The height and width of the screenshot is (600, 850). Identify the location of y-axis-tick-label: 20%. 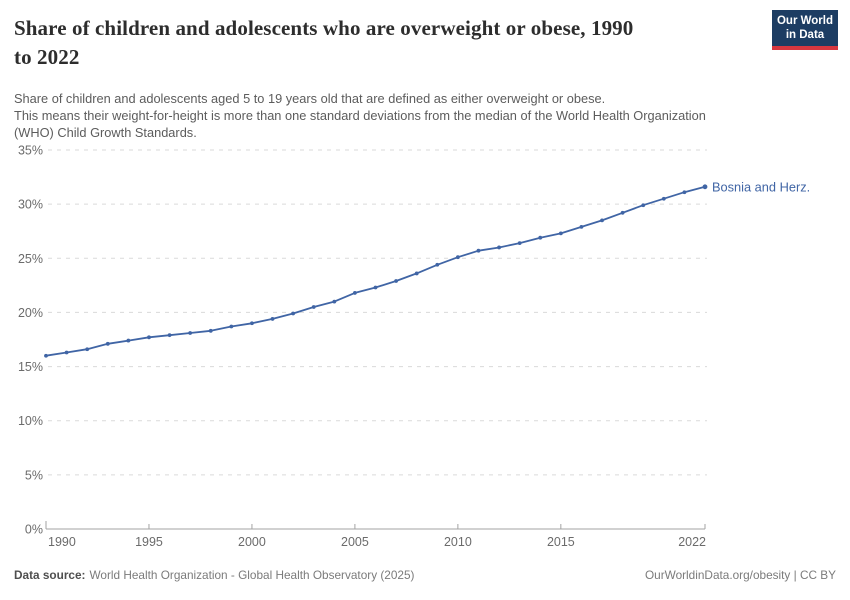
(30, 313).